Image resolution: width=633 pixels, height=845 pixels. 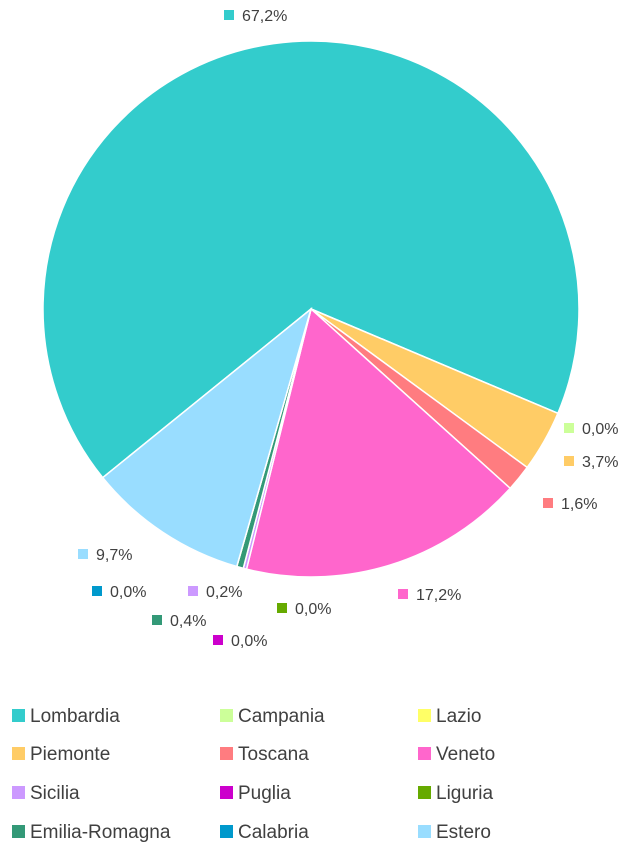 What do you see at coordinates (75, 716) in the screenshot?
I see `legend-label: Lombardia` at bounding box center [75, 716].